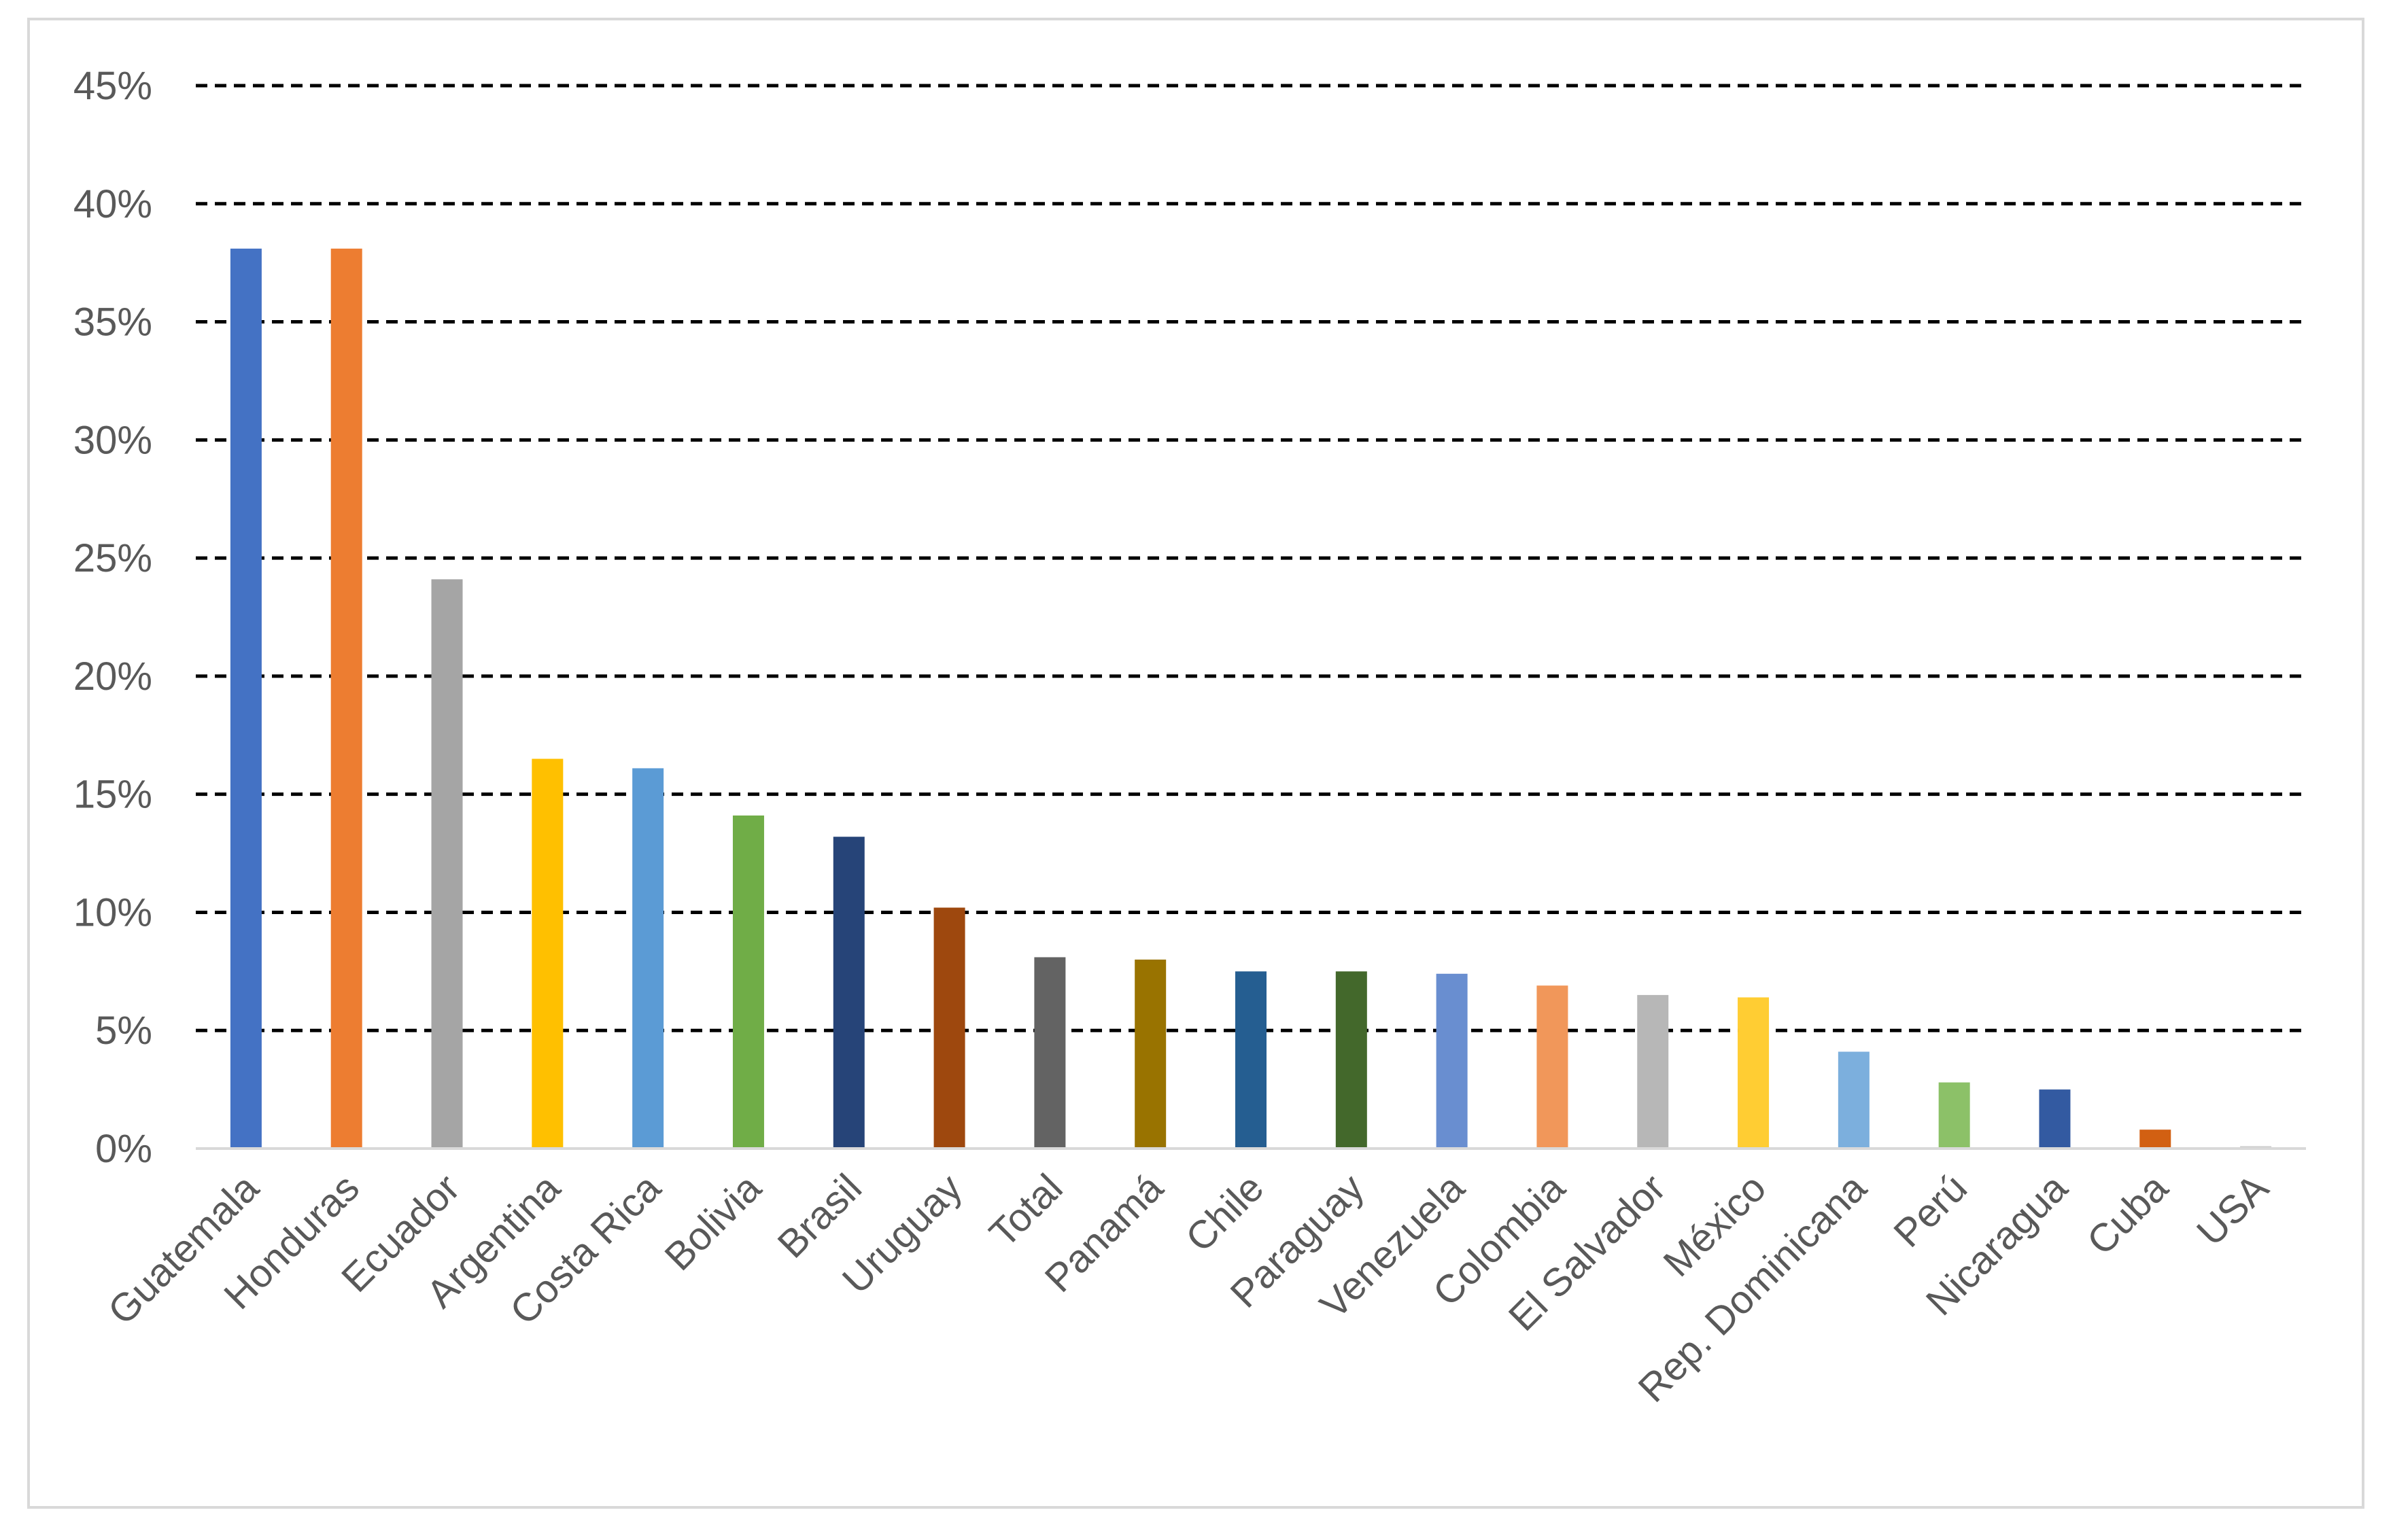 The height and width of the screenshot is (1540, 2393). I want to click on x-tick-label: Bolivia, so click(713, 1223).